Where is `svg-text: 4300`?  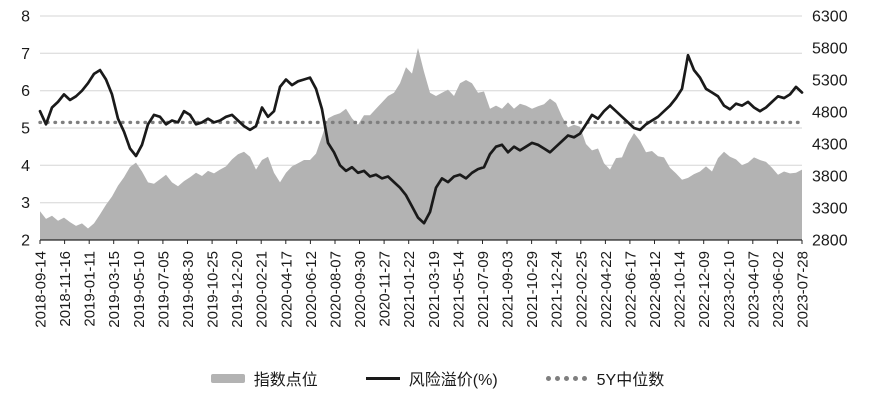 svg-text: 4300 is located at coordinates (830, 145).